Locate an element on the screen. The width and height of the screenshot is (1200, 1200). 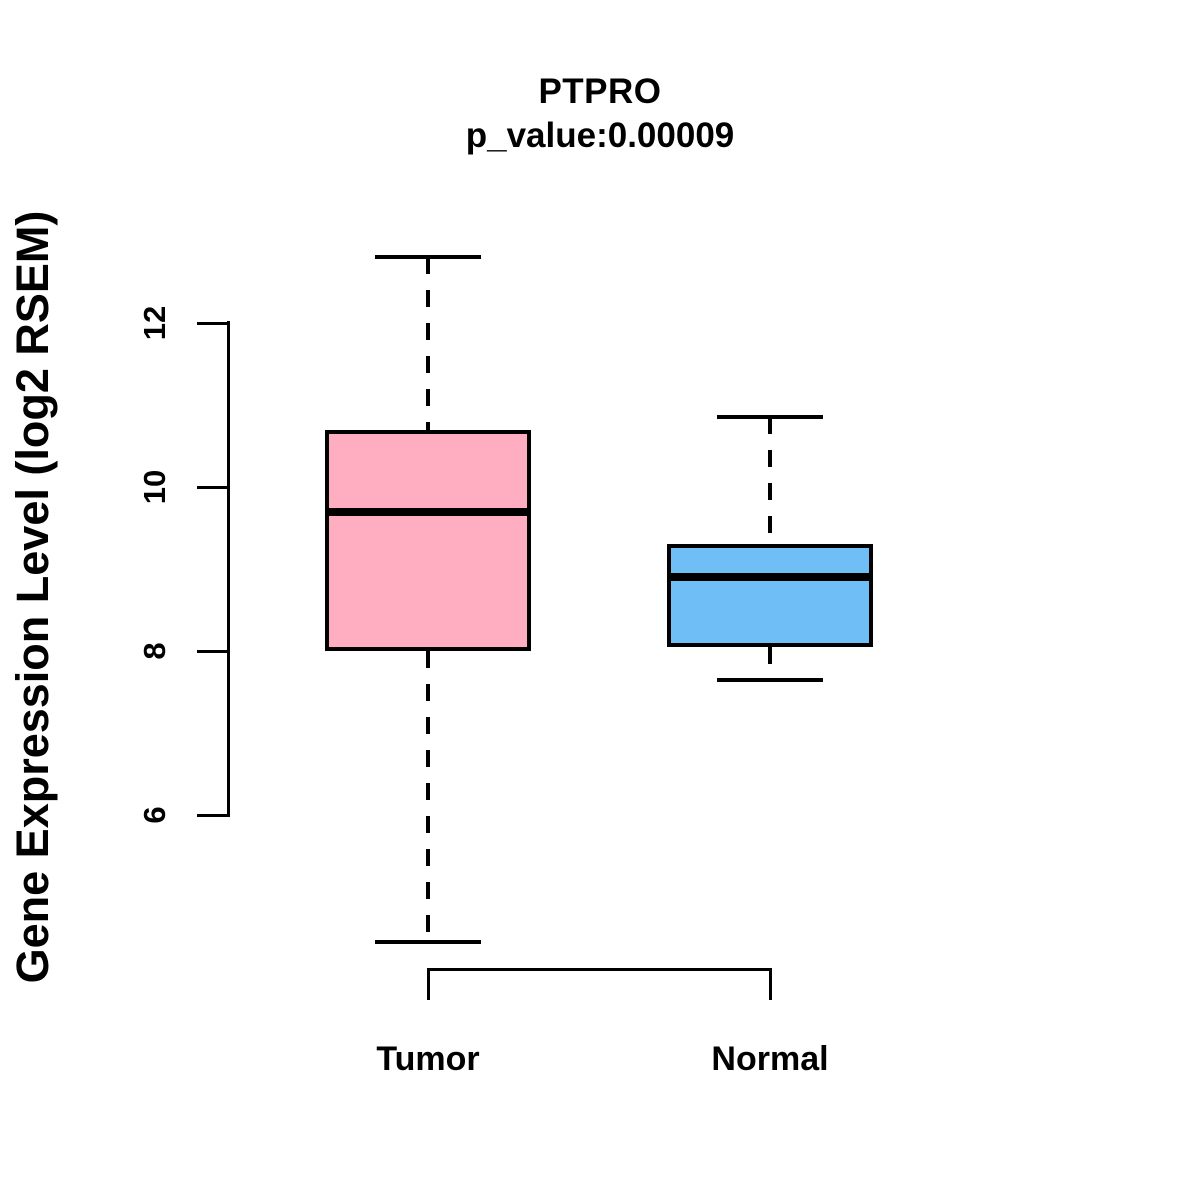
box-normal is located at coordinates (770, 595).